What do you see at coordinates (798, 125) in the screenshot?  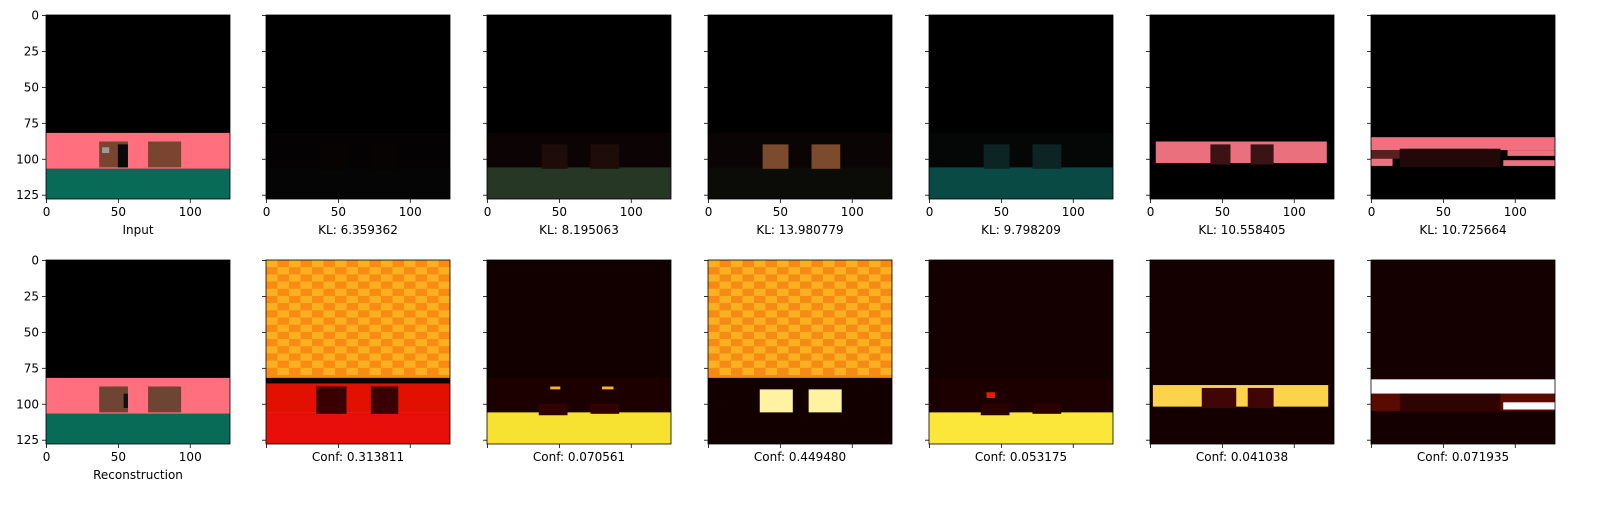 I see `top-panel-3: 0 50 100 KL: 13.980779` at bounding box center [798, 125].